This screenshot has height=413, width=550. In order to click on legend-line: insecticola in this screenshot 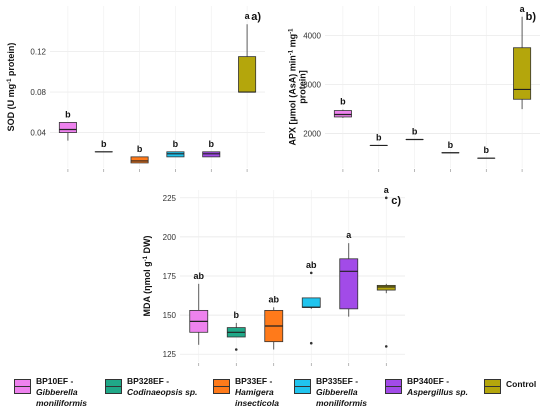, I will do `click(257, 403)`.